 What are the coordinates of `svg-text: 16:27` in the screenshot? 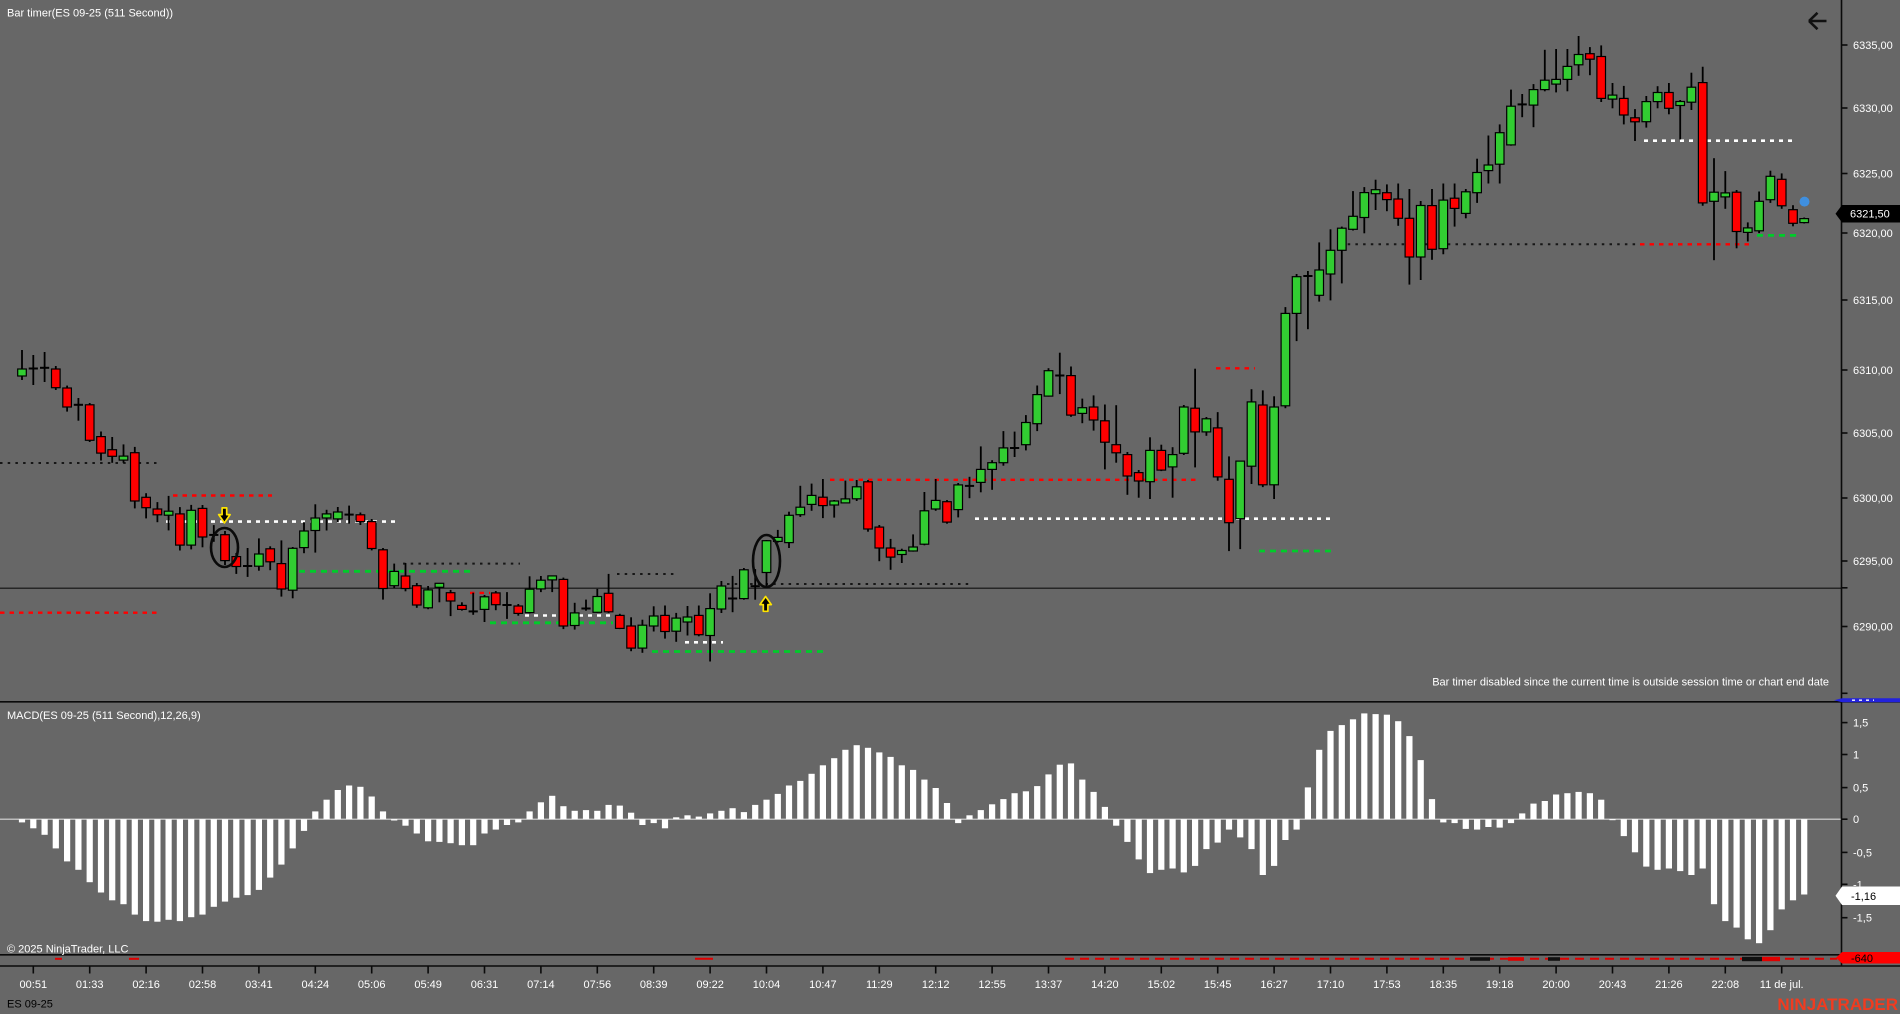 It's located at (1274, 985).